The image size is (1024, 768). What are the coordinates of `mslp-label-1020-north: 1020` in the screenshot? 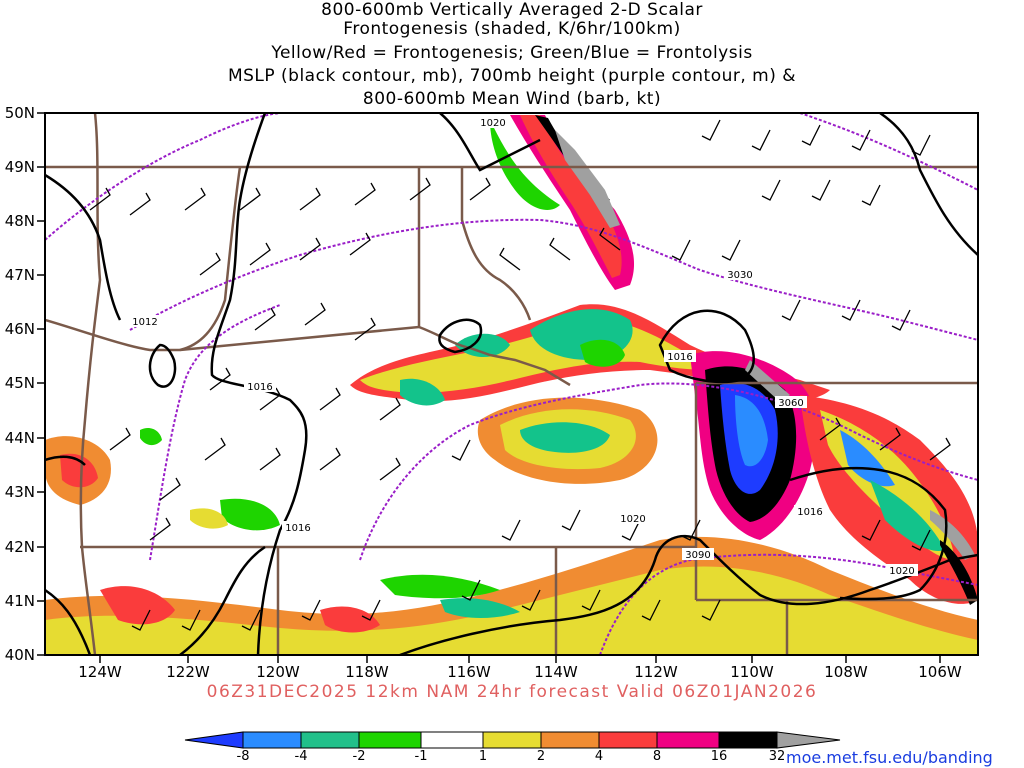 It's located at (493, 122).